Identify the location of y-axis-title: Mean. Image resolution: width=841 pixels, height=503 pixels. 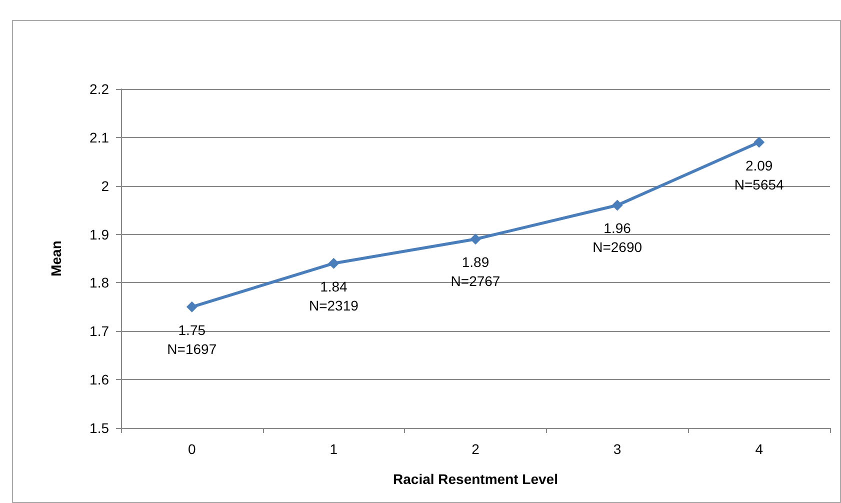
(56, 258).